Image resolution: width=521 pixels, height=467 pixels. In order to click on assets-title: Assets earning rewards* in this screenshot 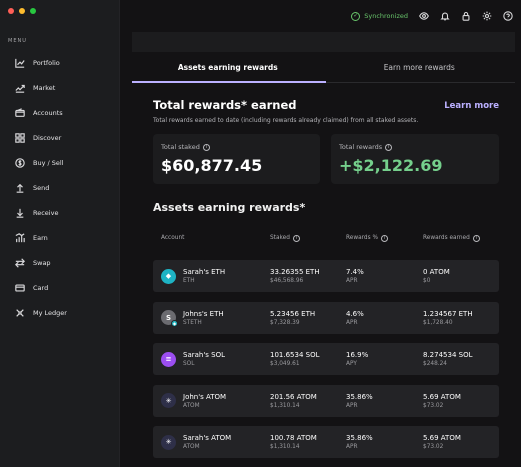, I will do `click(229, 207)`.